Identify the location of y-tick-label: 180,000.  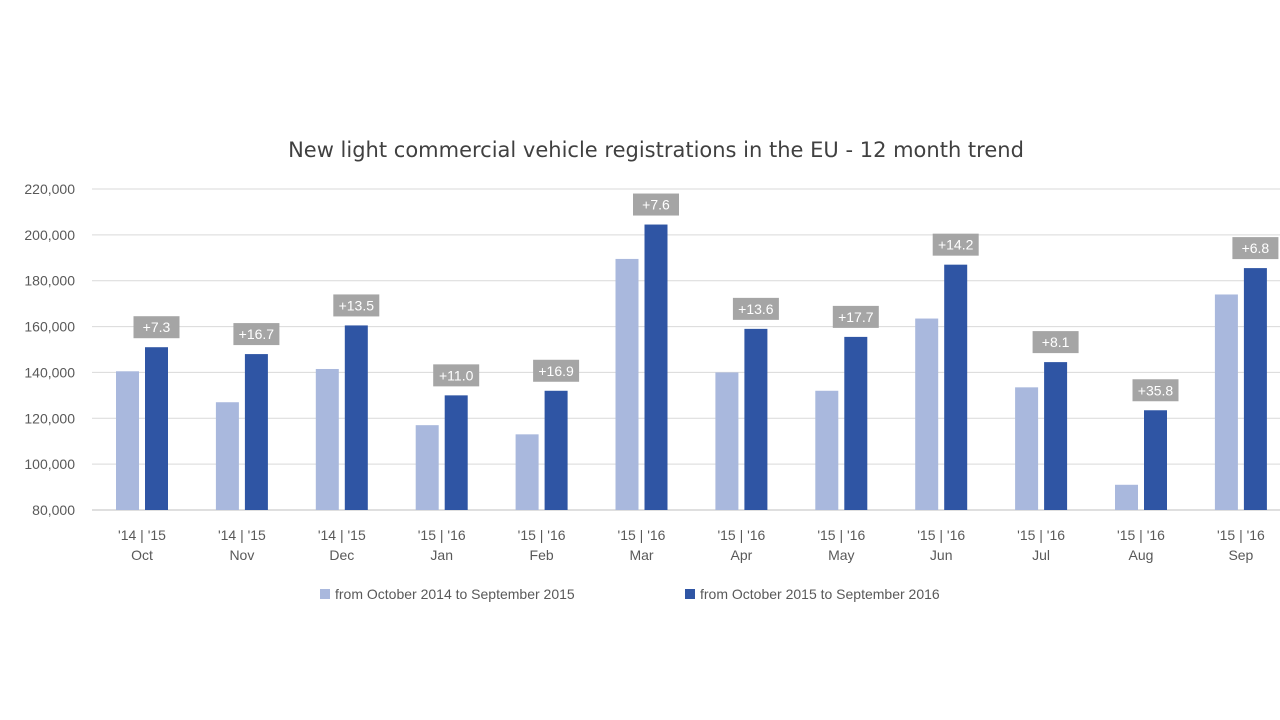
(49, 281).